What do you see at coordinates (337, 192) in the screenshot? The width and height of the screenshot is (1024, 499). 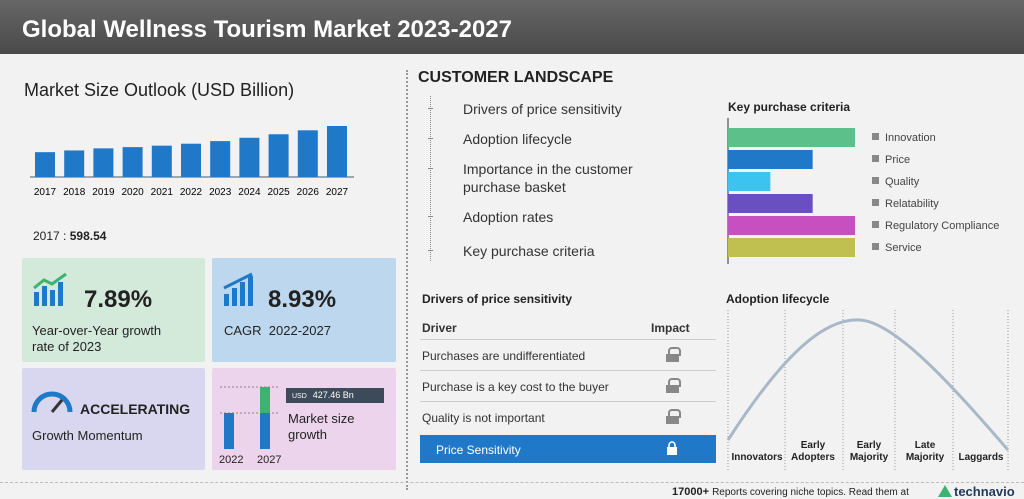 I see `x-tick-label: 2027` at bounding box center [337, 192].